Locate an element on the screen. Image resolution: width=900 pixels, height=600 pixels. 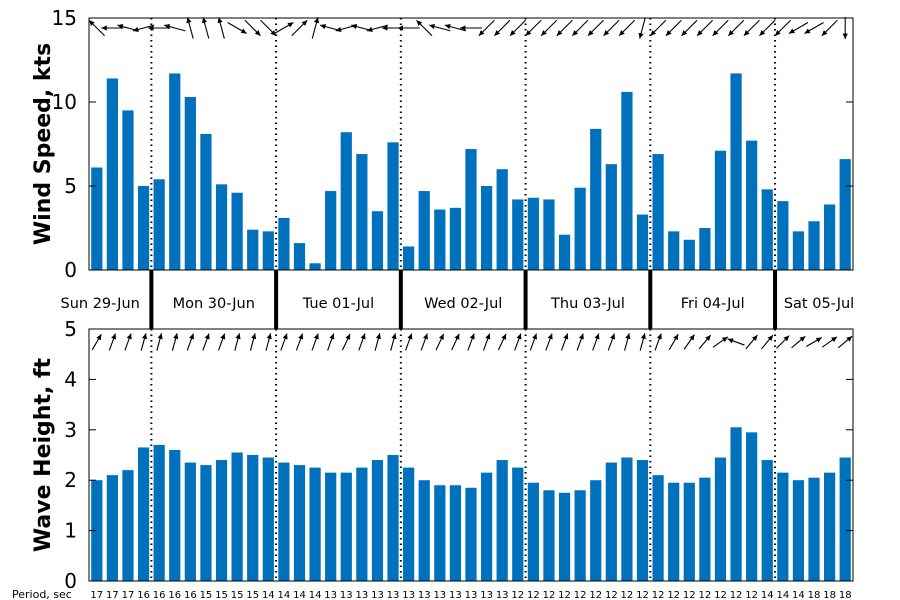
day-label: Sun 29-Jun is located at coordinates (100, 304).